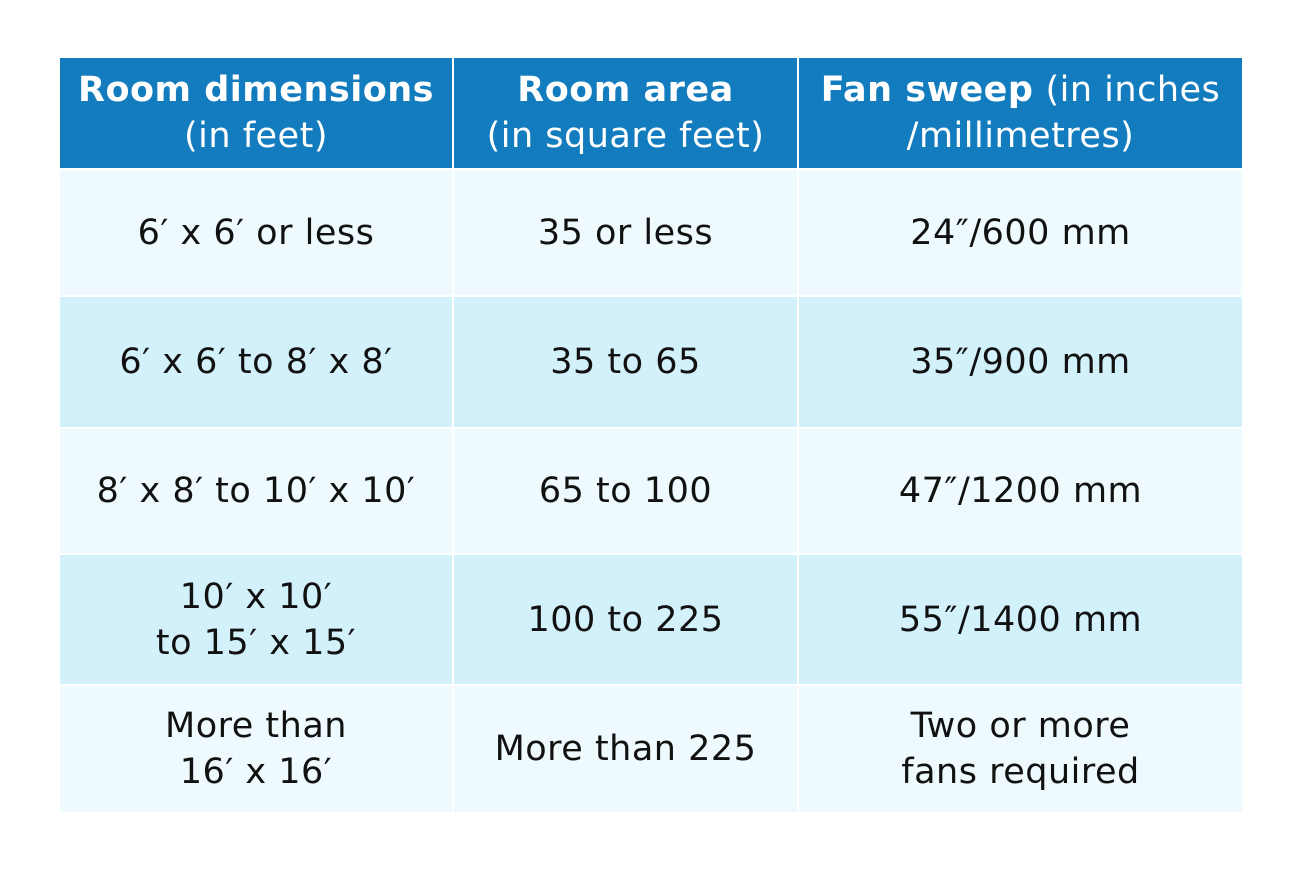  I want to click on cell-text: 6′ x 6′ or less, so click(256, 232).